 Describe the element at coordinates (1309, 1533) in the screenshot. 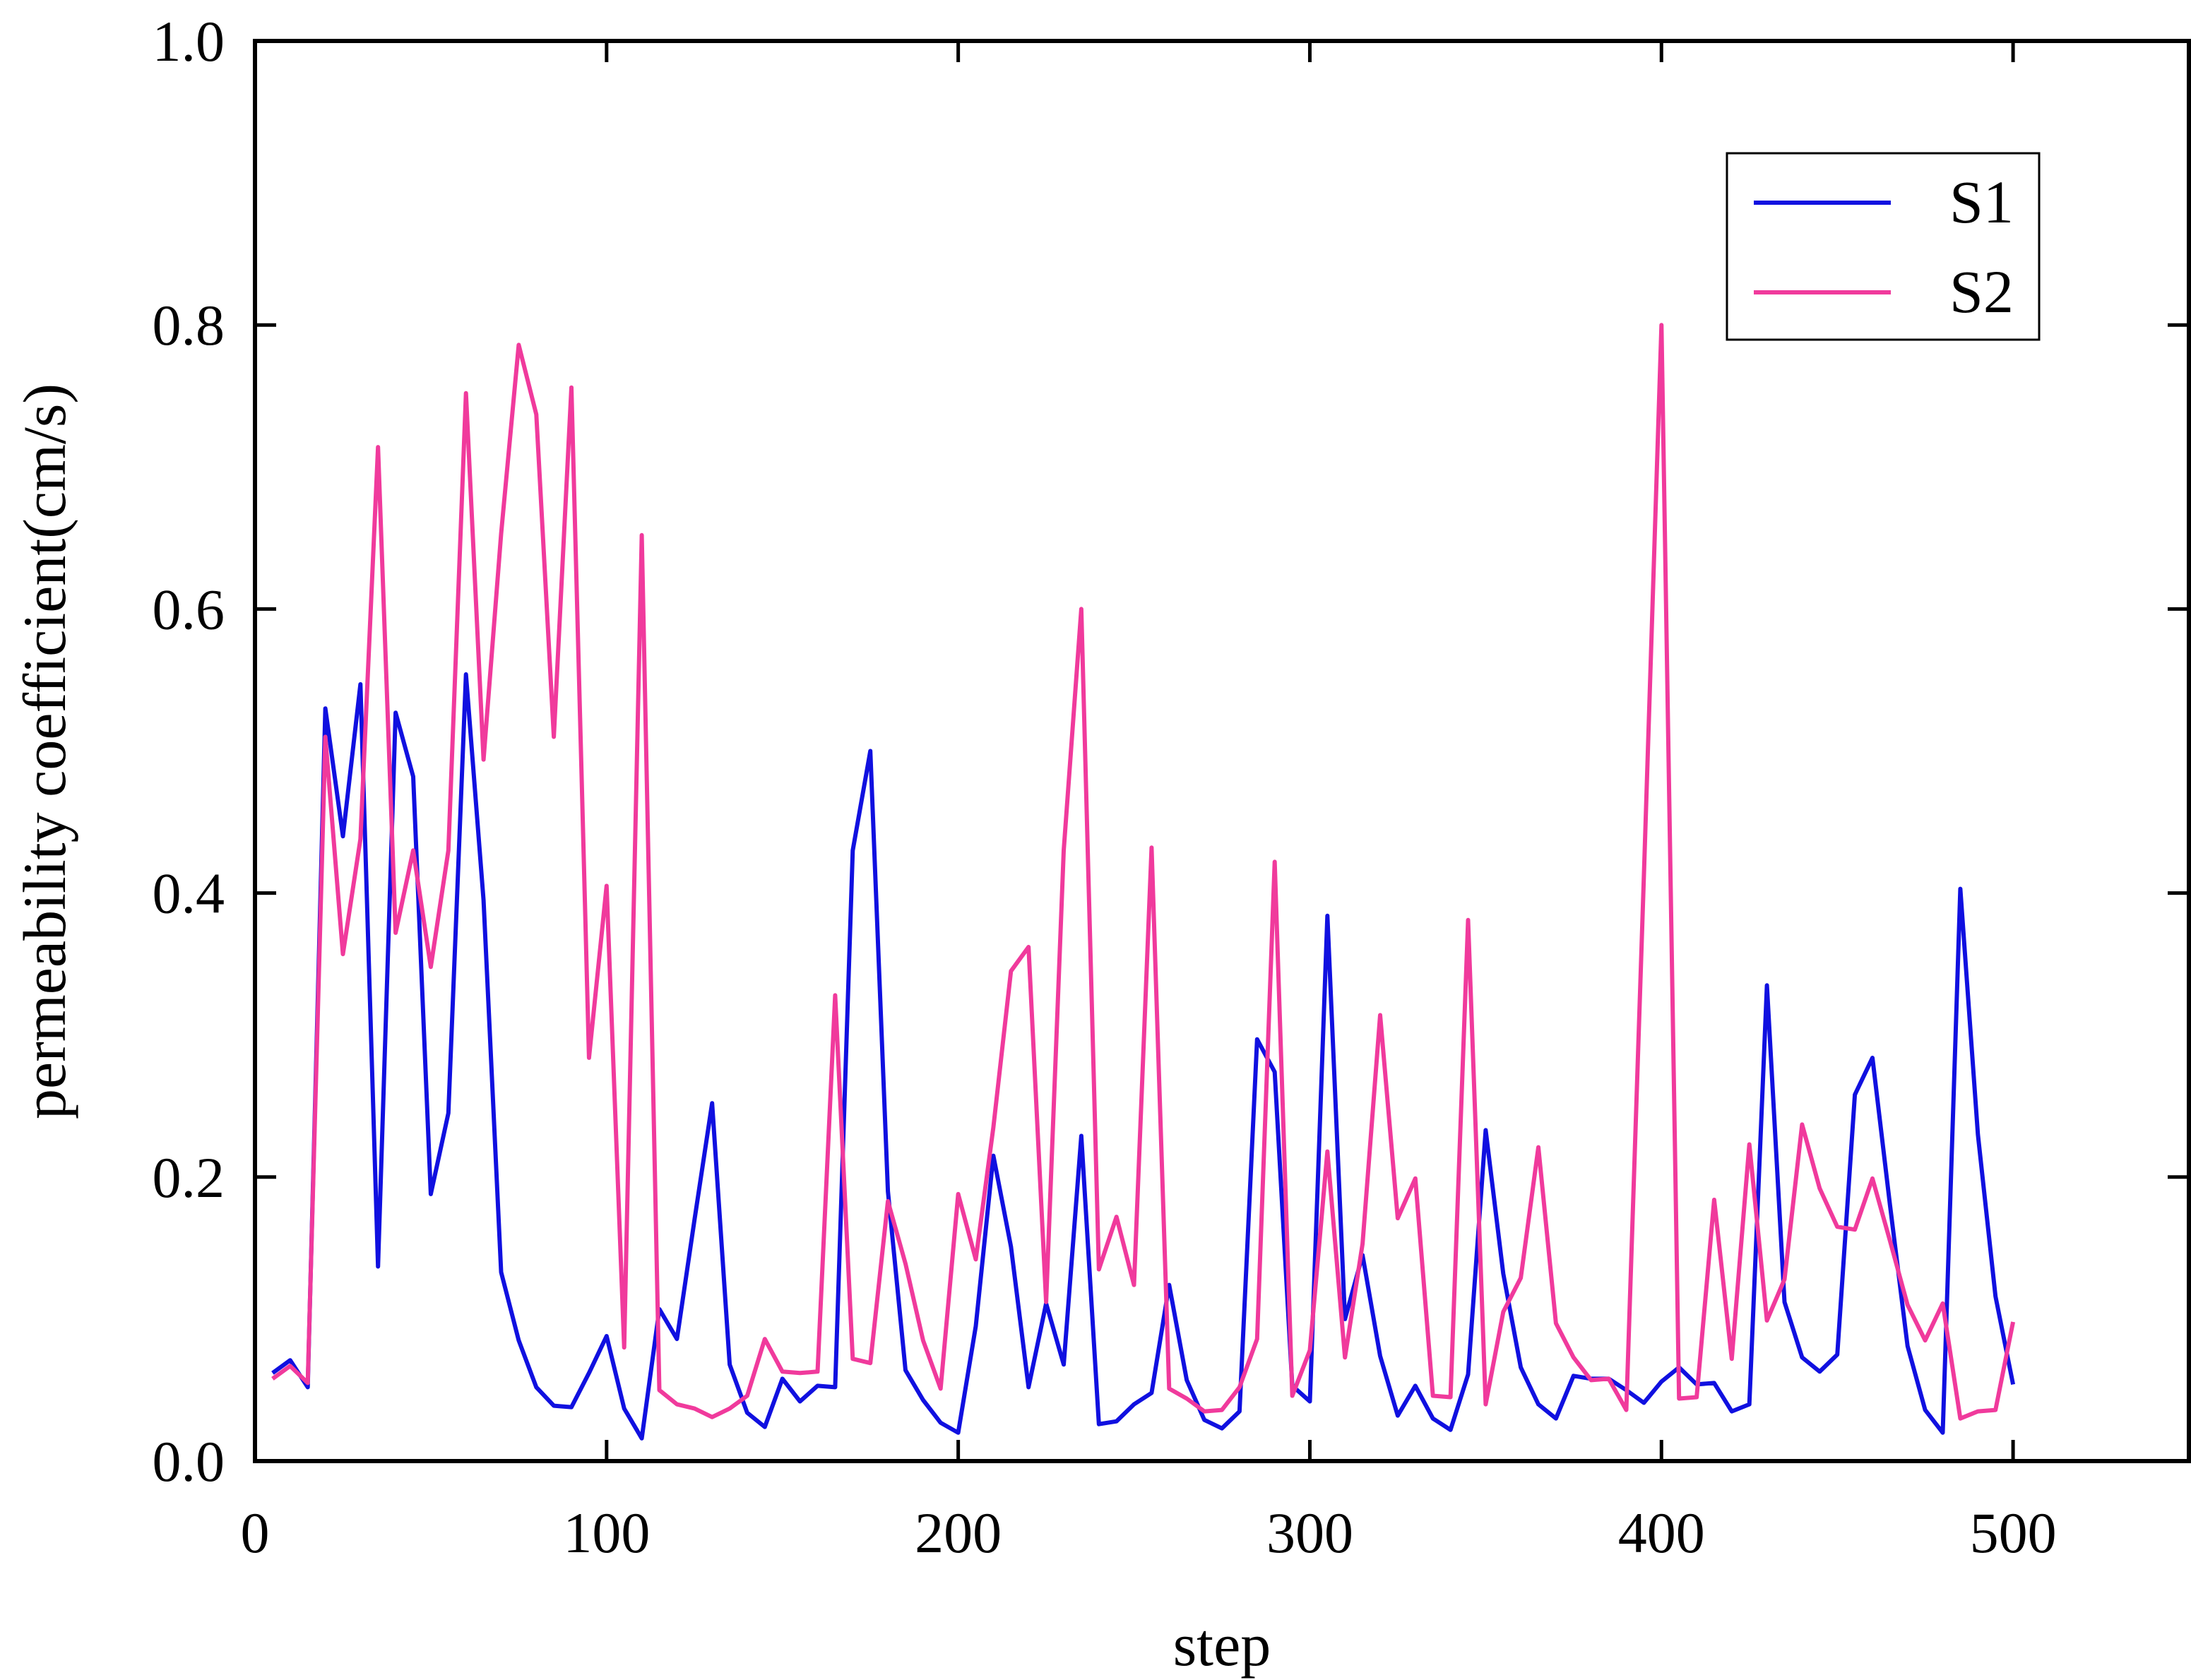

I see `x-tick-label: 300` at that location.